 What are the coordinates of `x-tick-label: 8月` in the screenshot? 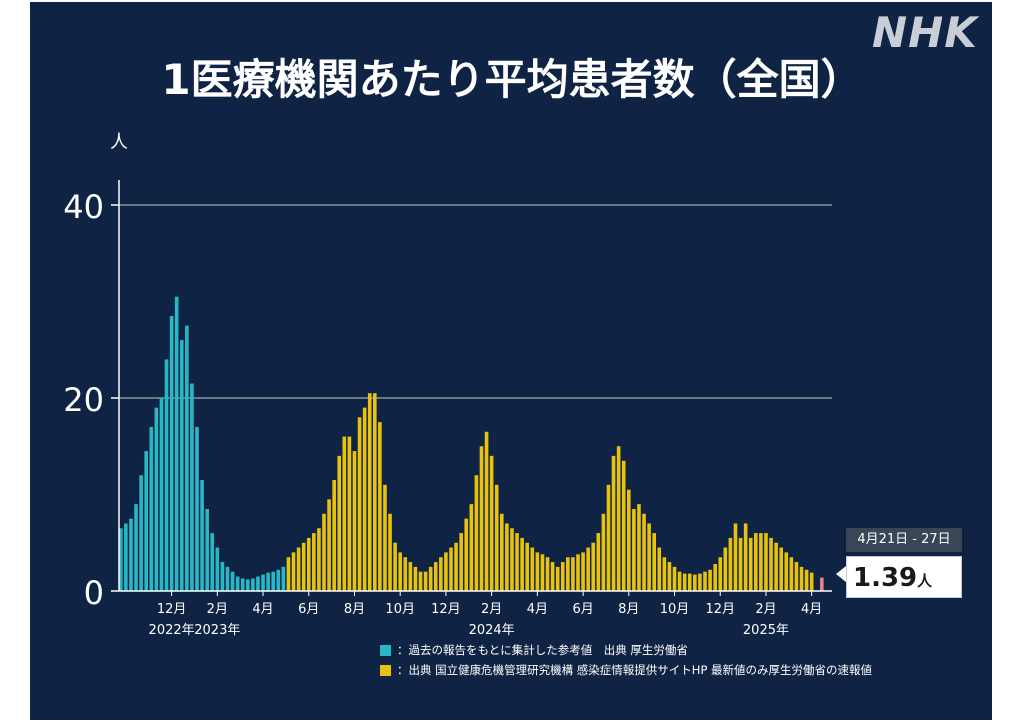 It's located at (354, 609).